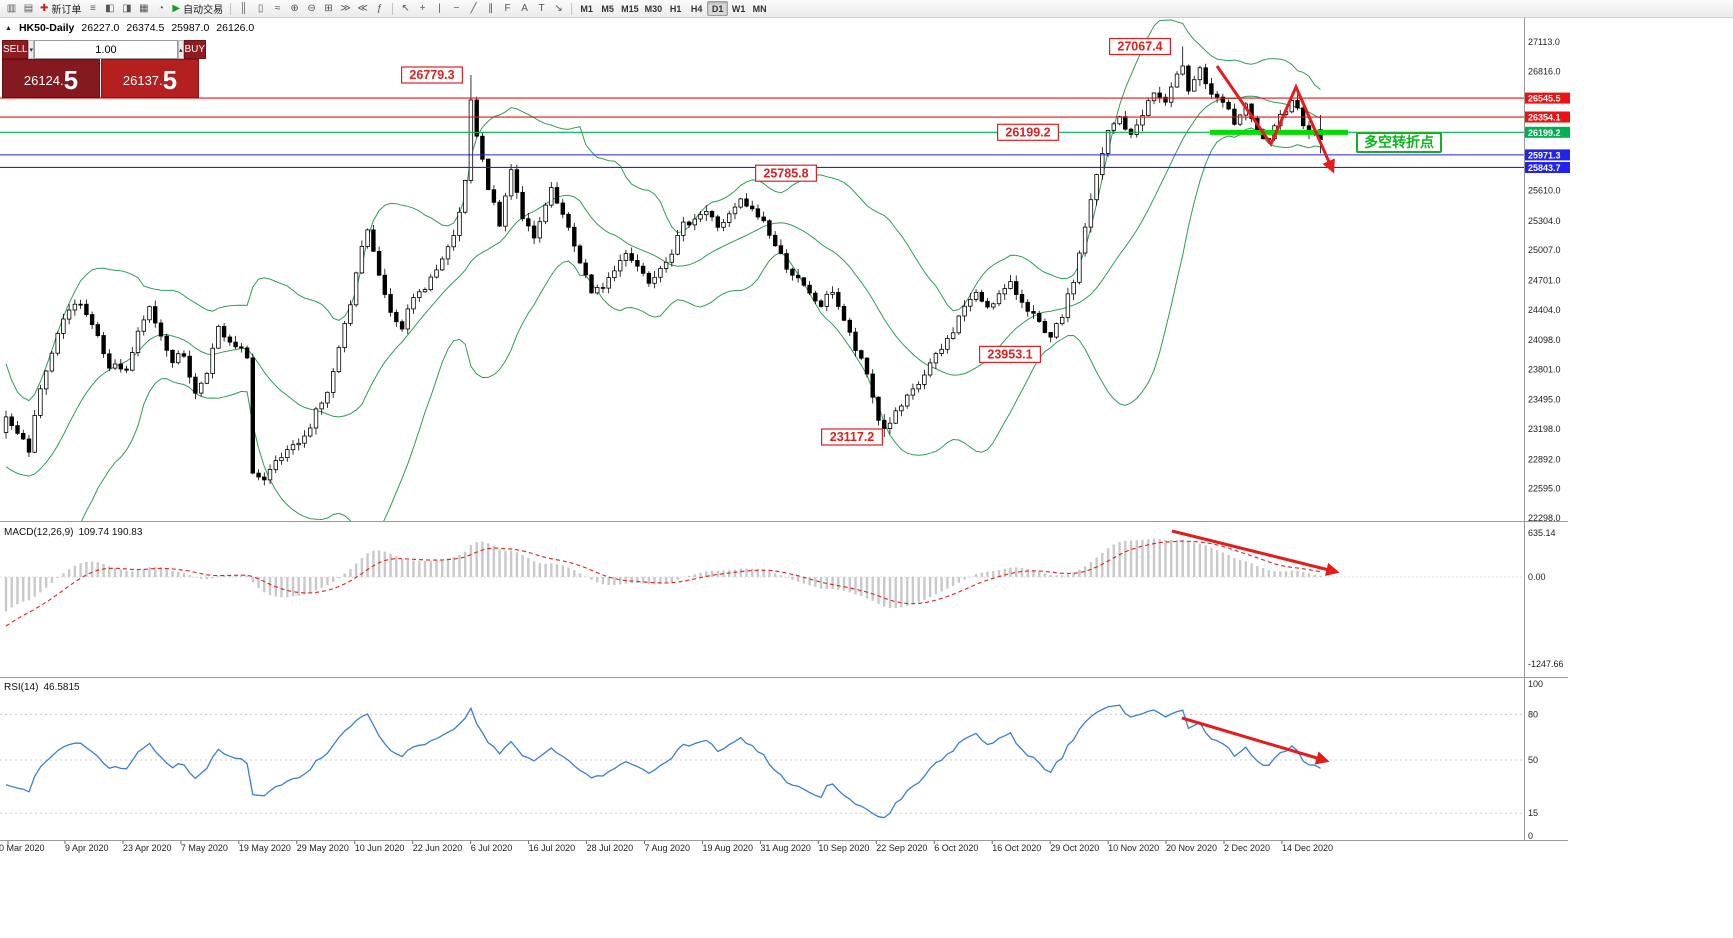 This screenshot has width=1733, height=938. I want to click on macd-signal-line, so click(663, 583).